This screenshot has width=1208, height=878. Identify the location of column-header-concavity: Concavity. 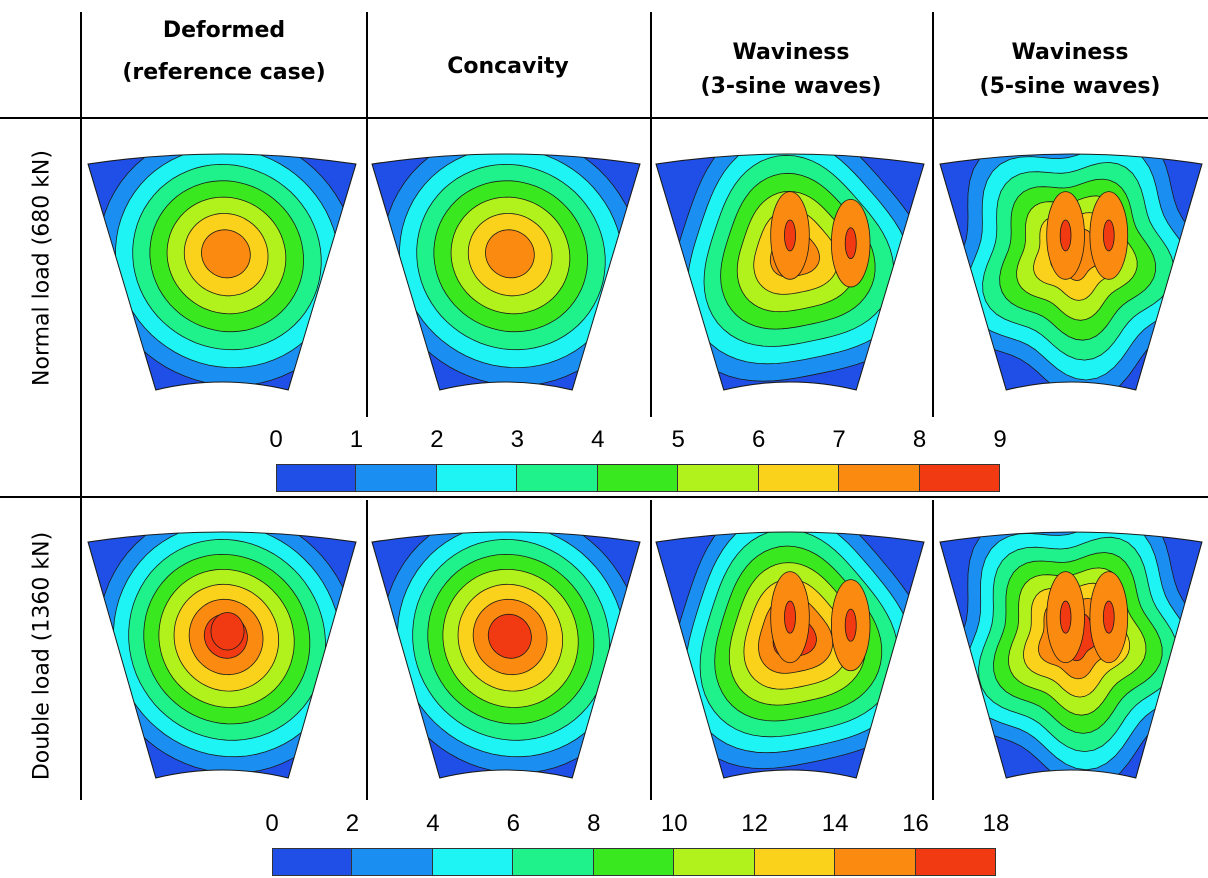
(508, 67).